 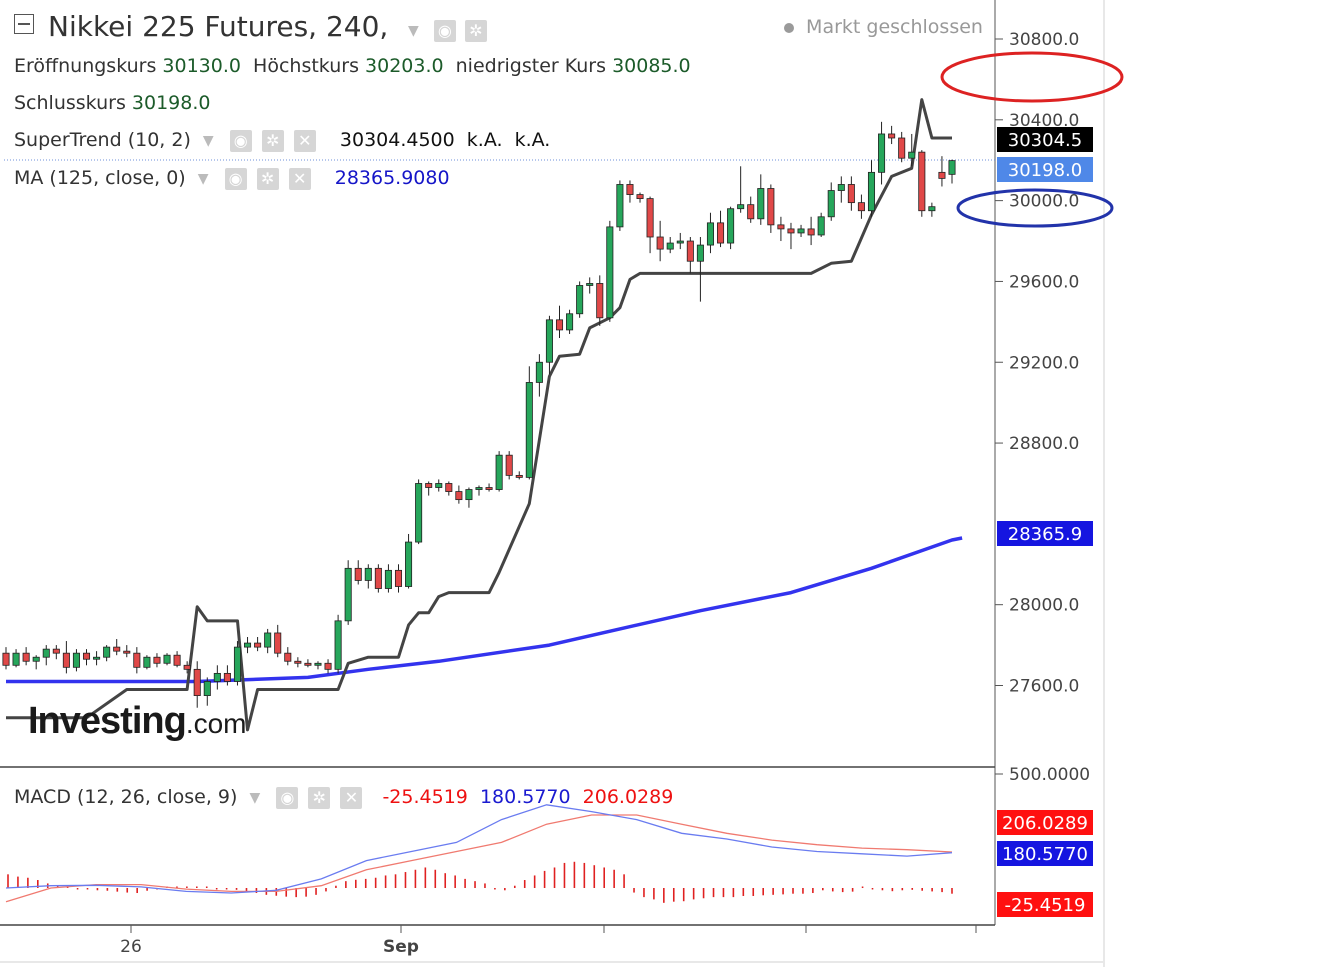 I want to click on high-label: Höchstkurs, so click(x=306, y=66).